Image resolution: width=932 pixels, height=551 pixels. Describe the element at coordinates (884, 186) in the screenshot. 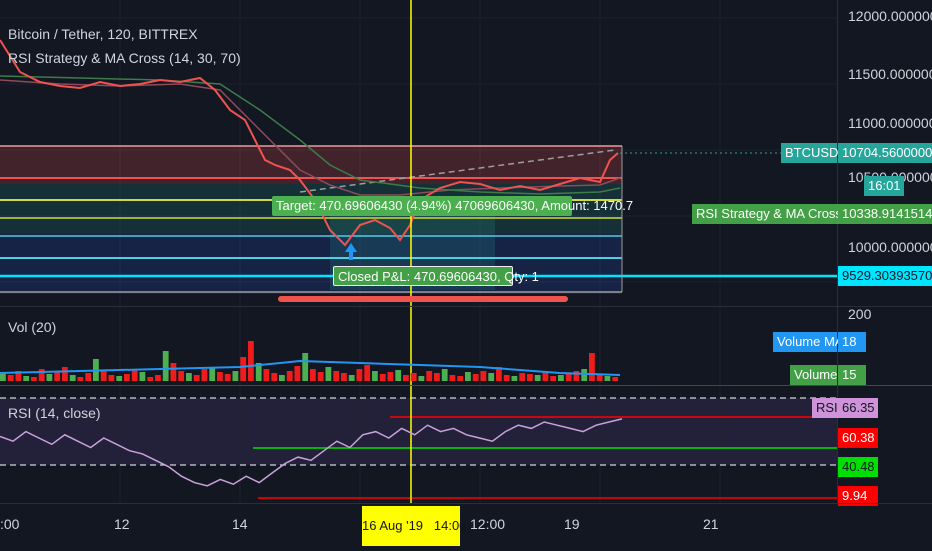

I see `countdown-tag: 16:01` at that location.